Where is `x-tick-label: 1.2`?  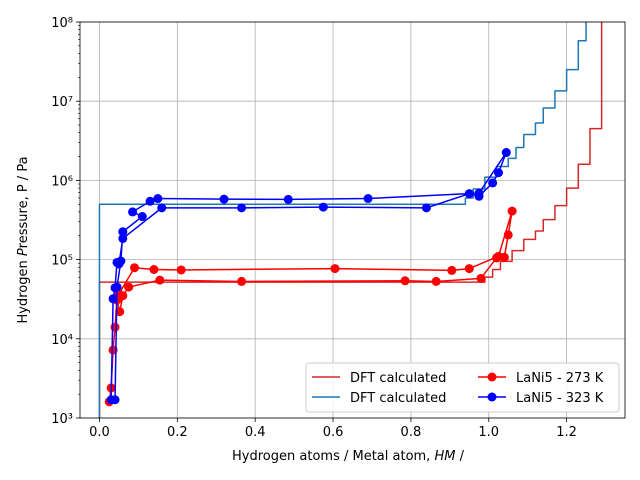 x-tick-label: 1.2 is located at coordinates (566, 432).